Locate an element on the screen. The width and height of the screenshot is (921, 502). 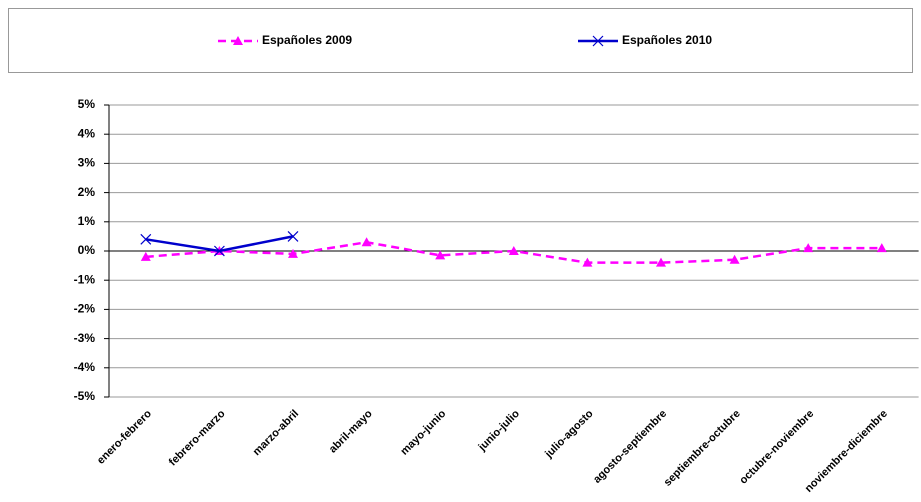
x-tick-label: agosto-septiembre is located at coordinates (630, 447).